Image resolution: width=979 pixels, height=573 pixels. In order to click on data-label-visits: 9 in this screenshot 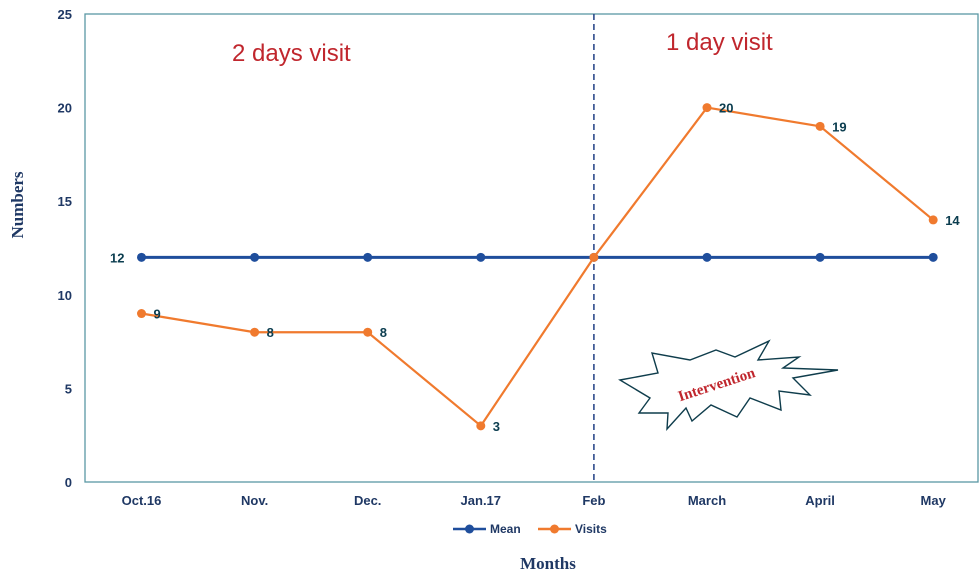, I will do `click(157, 314)`.